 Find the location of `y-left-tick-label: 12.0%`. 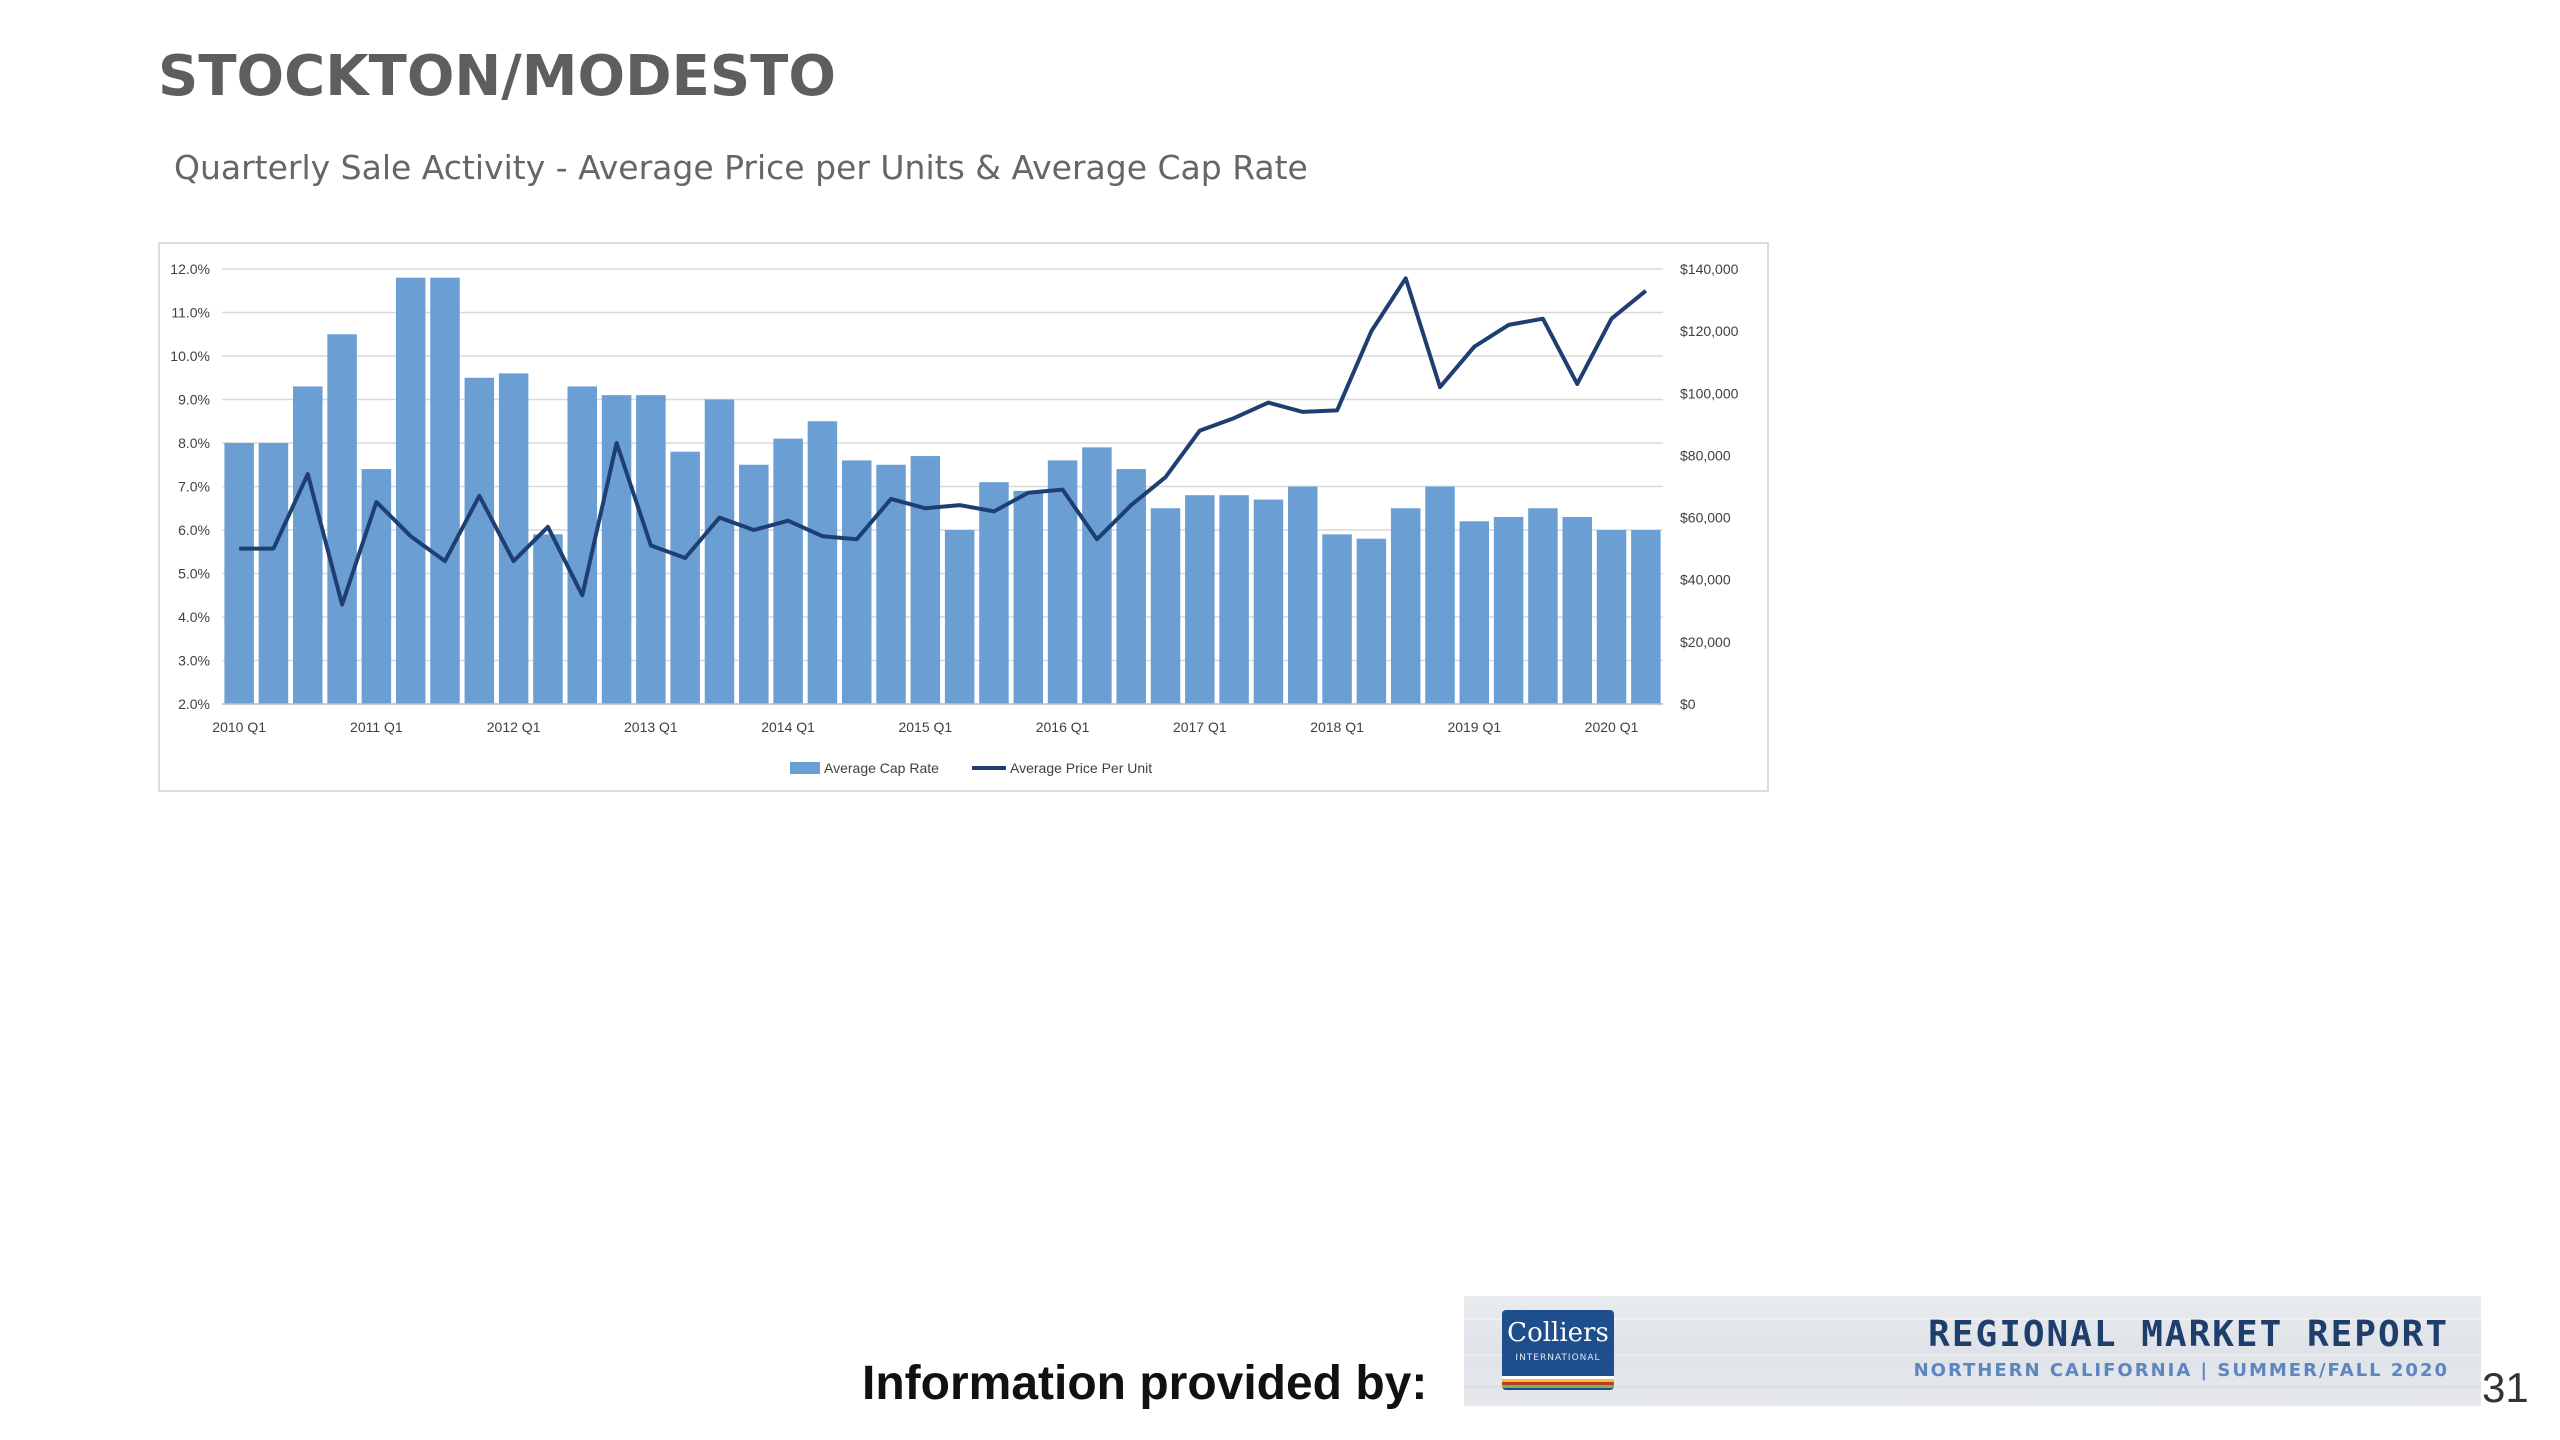

y-left-tick-label: 12.0% is located at coordinates (190, 269).